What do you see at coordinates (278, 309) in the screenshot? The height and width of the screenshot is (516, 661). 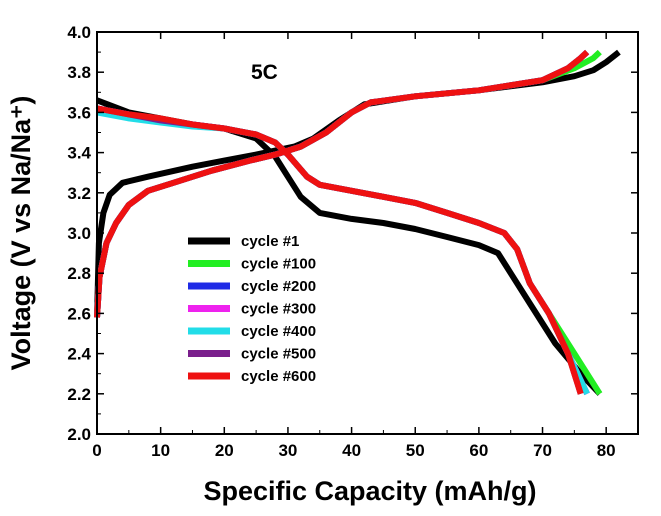 I see `legend-label: cycle #300` at bounding box center [278, 309].